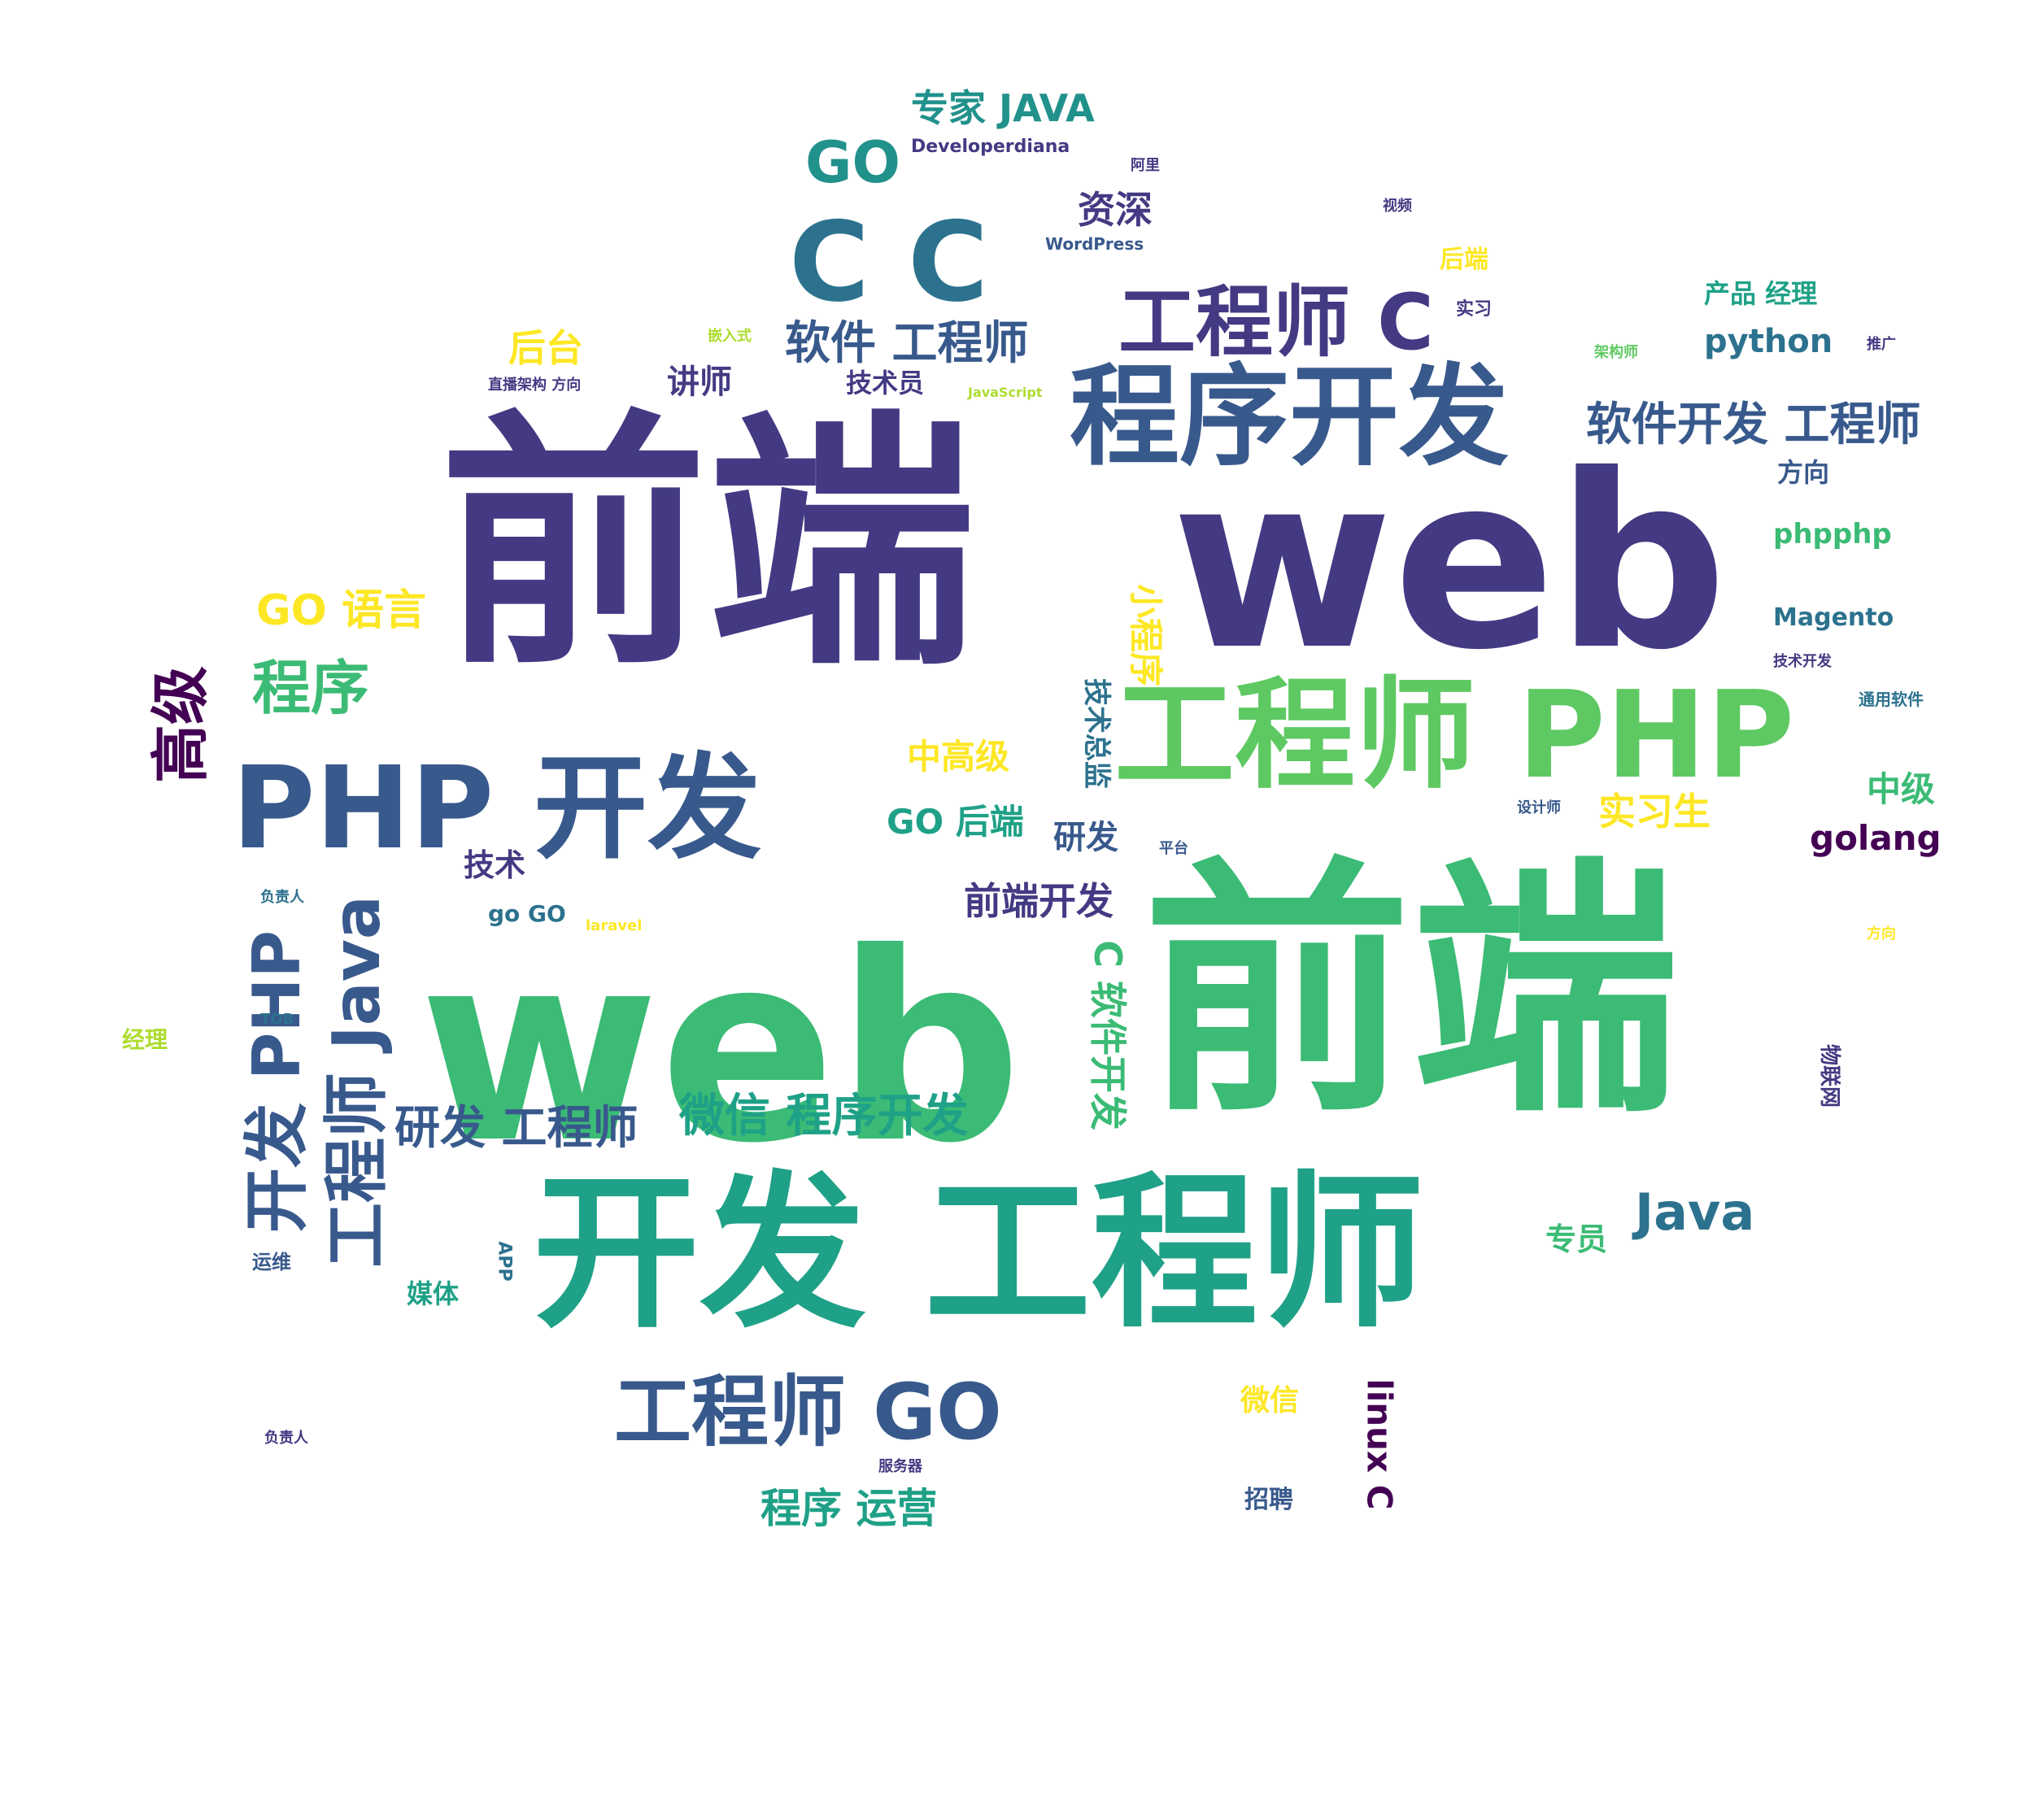 The width and height of the screenshot is (2044, 1798). What do you see at coordinates (1454, 735) in the screenshot?
I see `word: 工程师 PHP` at bounding box center [1454, 735].